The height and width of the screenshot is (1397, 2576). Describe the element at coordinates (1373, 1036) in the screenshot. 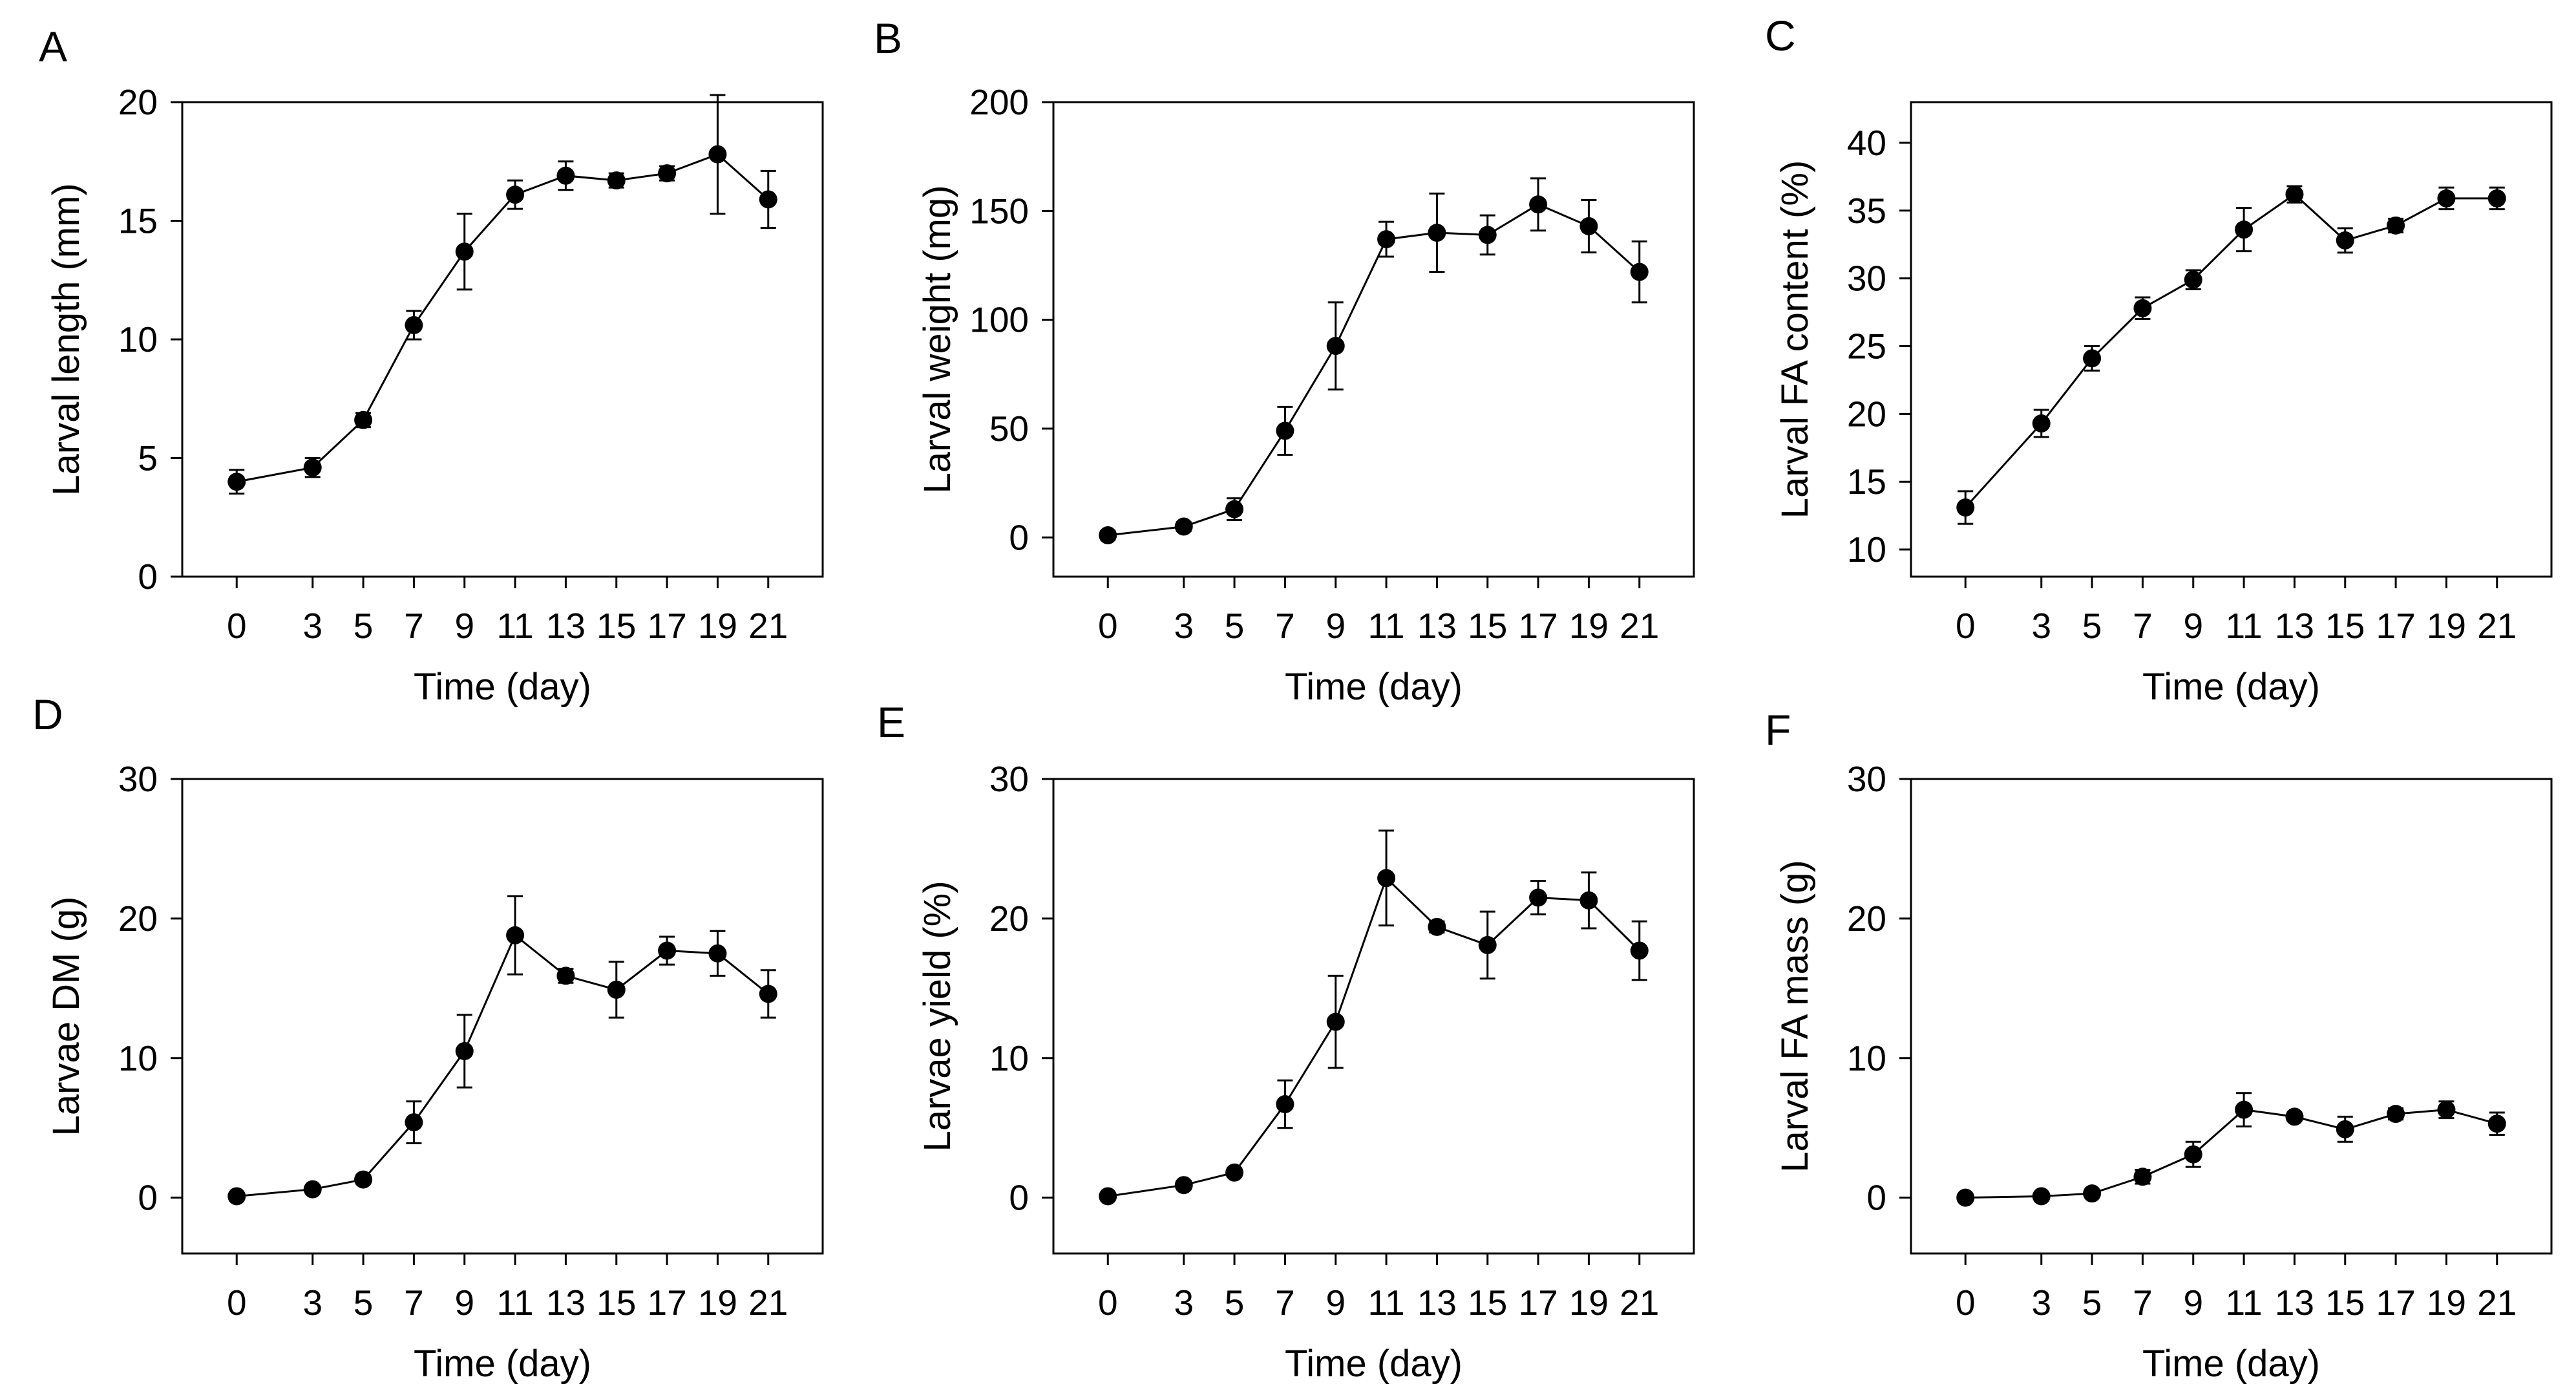

I see `panel-e-series-line` at that location.